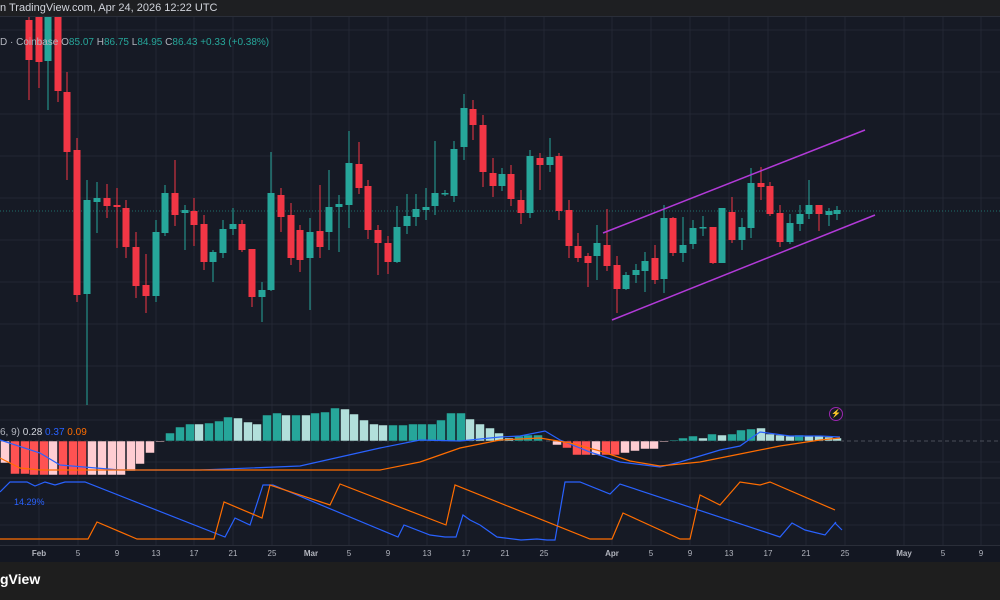  What do you see at coordinates (311, 553) in the screenshot?
I see `time-axis-label: Mar` at bounding box center [311, 553].